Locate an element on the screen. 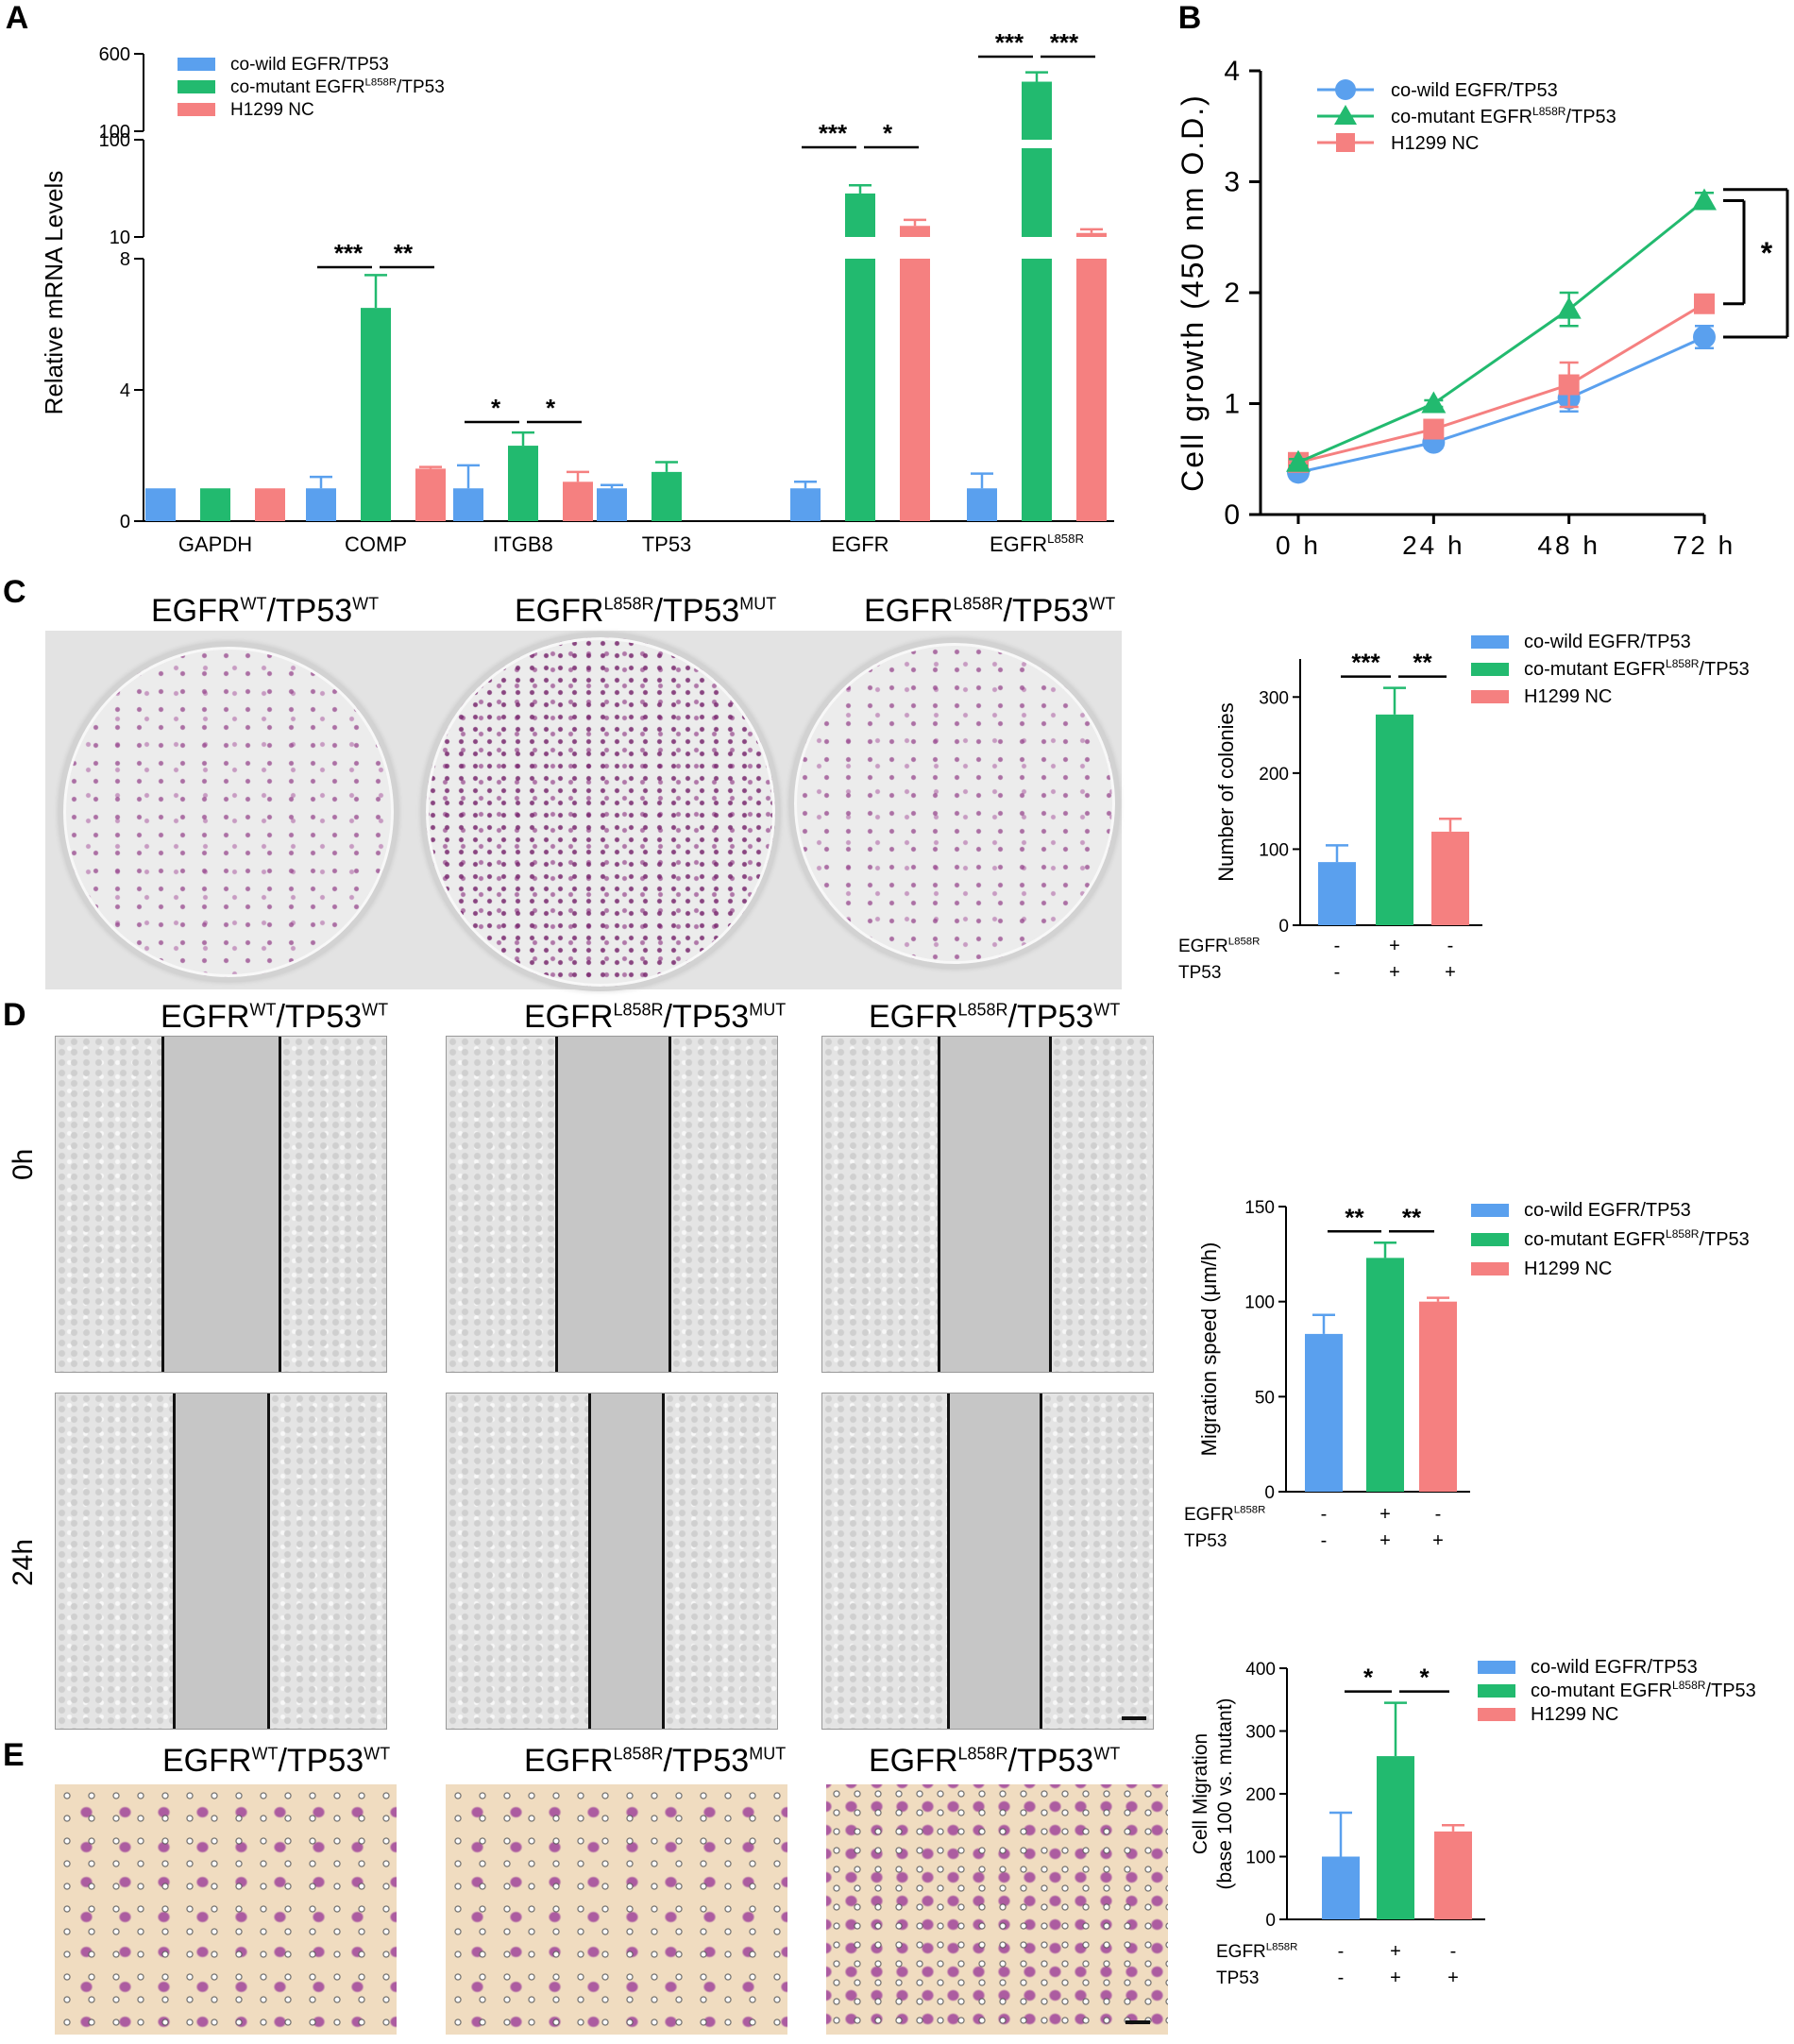 The width and height of the screenshot is (1794, 2044). d-sig-star-left: ** is located at coordinates (1354, 1217).